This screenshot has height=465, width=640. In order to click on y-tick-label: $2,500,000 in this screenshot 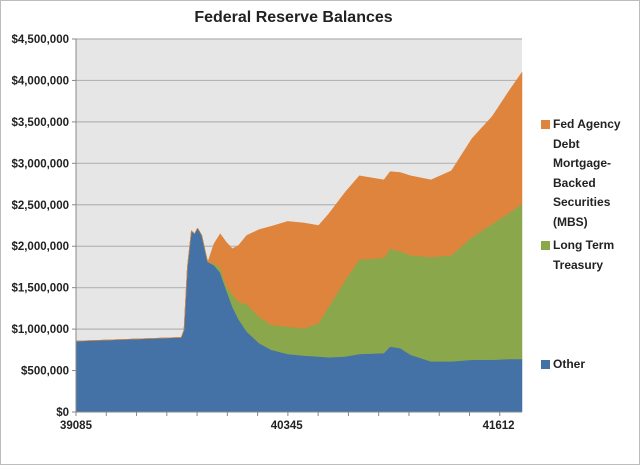, I will do `click(40, 206)`.